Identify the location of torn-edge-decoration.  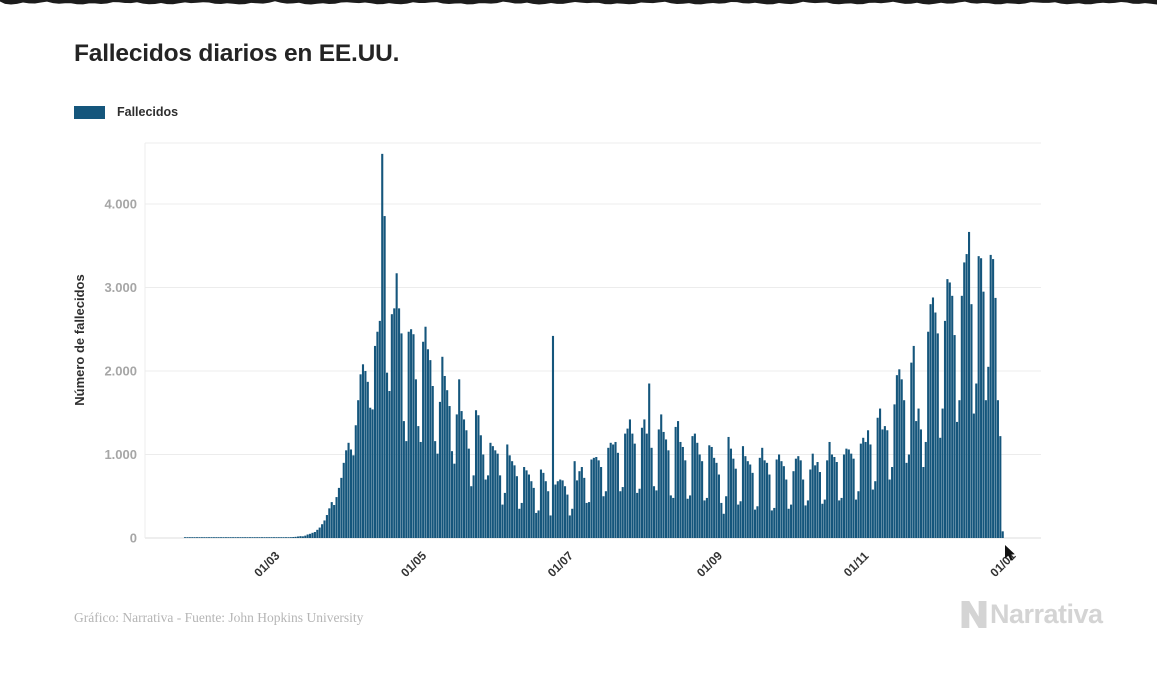
(578, 2).